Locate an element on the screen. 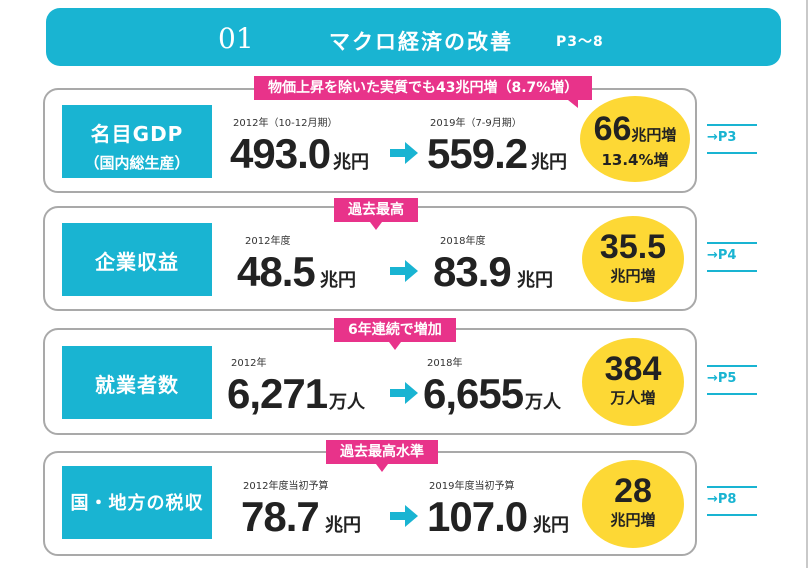  highlight-tag: 6年連続で増加 is located at coordinates (395, 334).